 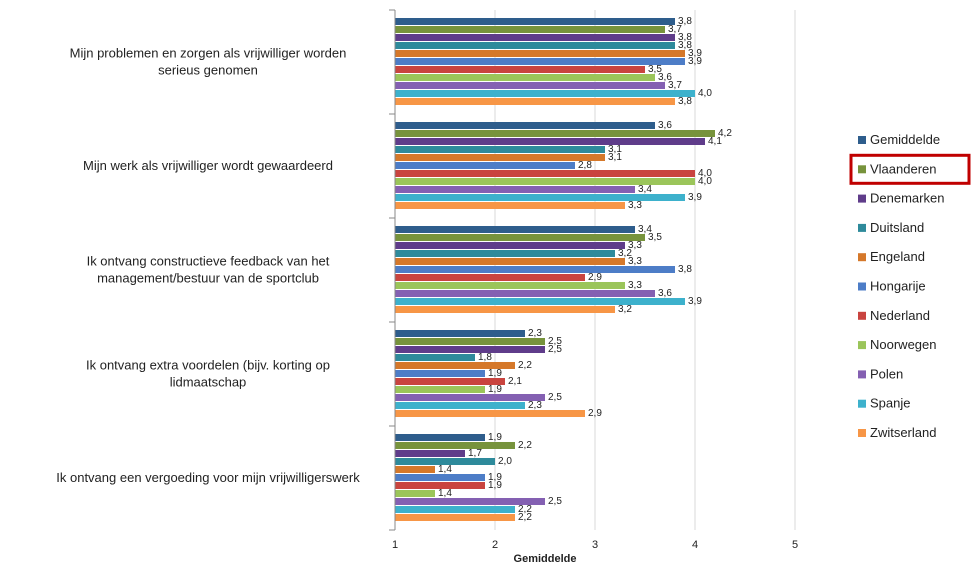 I want to click on category-label: serieus genomen, so click(x=208, y=70).